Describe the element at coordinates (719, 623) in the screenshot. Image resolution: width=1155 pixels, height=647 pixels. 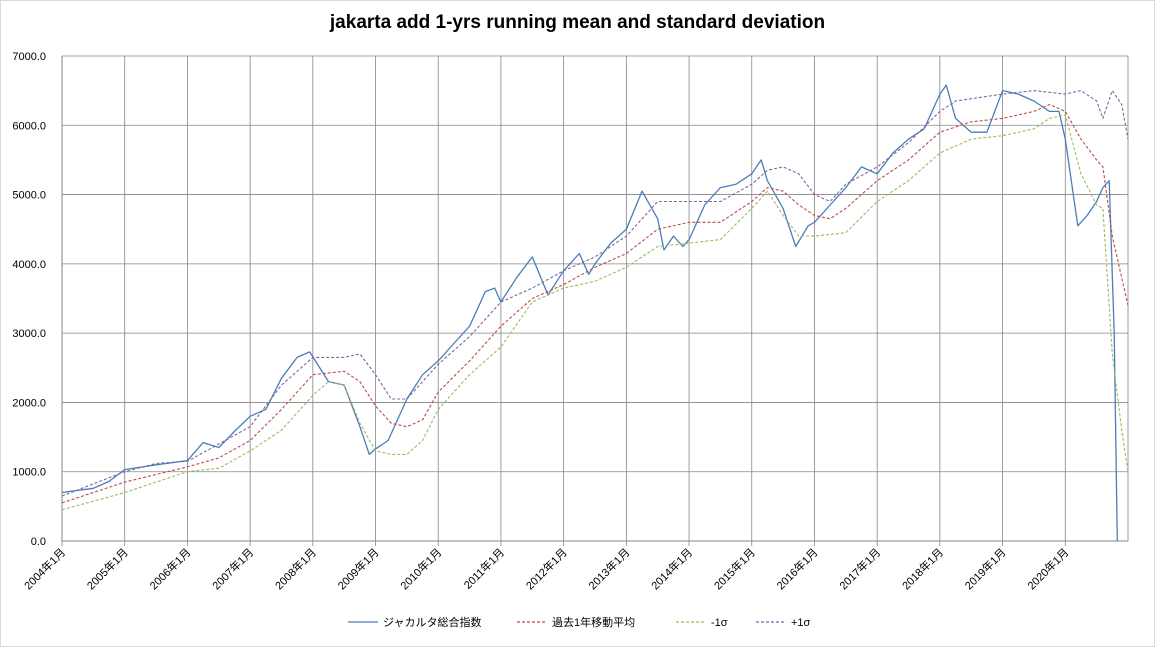
I see `legend-label-2: -1σ` at that location.